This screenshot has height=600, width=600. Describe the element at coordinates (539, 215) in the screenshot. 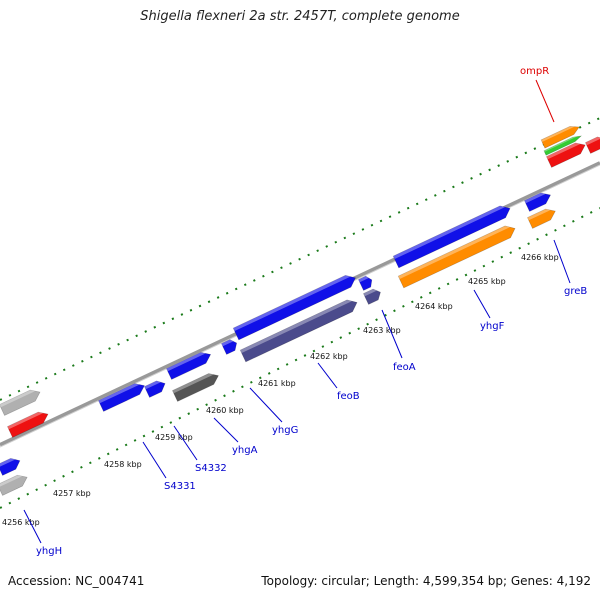

I see `gene-greB-highlight` at that location.